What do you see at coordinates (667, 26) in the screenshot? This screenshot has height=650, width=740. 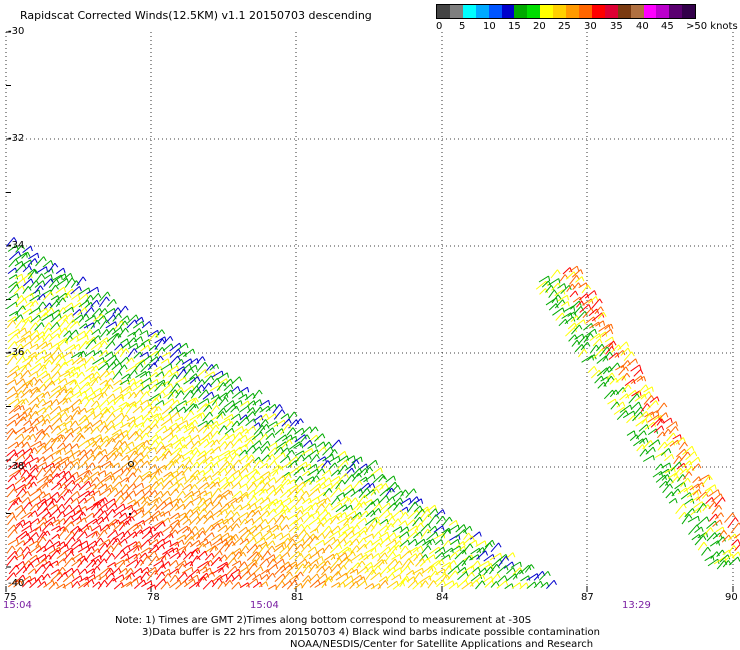 I see `colorbar-label-45: 45` at bounding box center [667, 26].